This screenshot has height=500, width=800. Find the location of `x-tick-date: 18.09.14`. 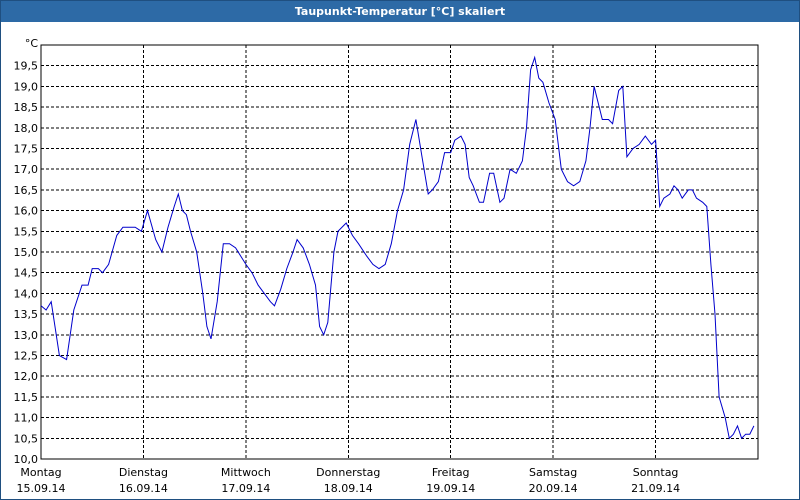

x-tick-date: 18.09.14 is located at coordinates (348, 488).